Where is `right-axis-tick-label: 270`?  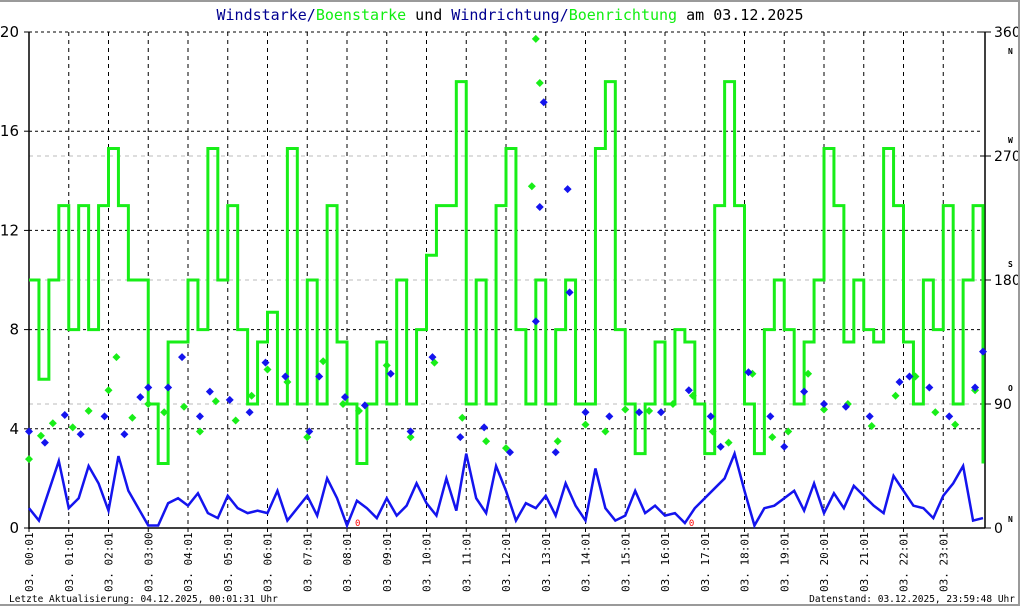
right-axis-tick-label: 270 is located at coordinates (1007, 157).